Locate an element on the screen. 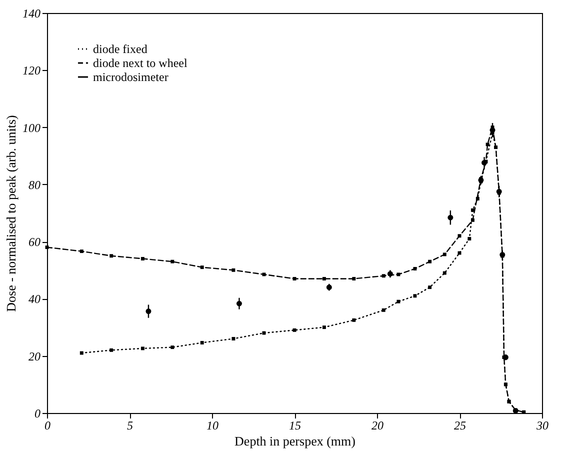 This screenshot has height=452, width=579. y-tick-label: 140 is located at coordinates (31, 13).